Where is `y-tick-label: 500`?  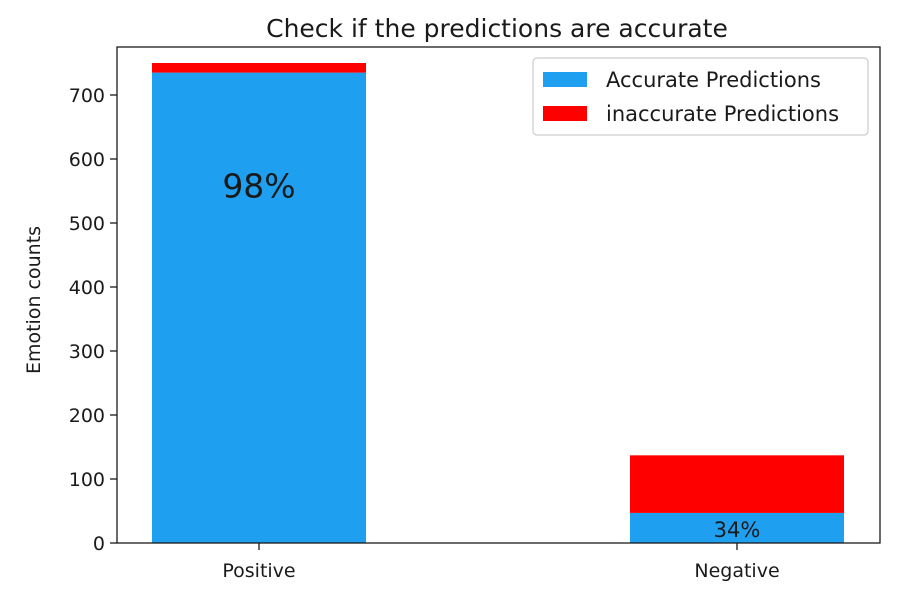
y-tick-label: 500 is located at coordinates (87, 224).